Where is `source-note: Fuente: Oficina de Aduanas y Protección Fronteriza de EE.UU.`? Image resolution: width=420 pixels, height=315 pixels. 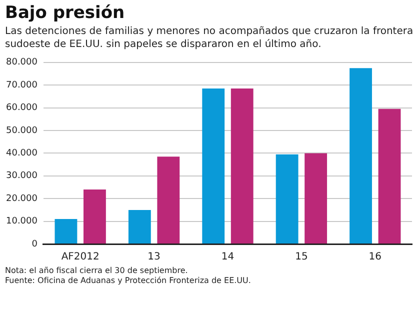
source-note: Fuente: Oficina de Aduanas y Protección Fronteriza de EE.UU. is located at coordinates (128, 281).